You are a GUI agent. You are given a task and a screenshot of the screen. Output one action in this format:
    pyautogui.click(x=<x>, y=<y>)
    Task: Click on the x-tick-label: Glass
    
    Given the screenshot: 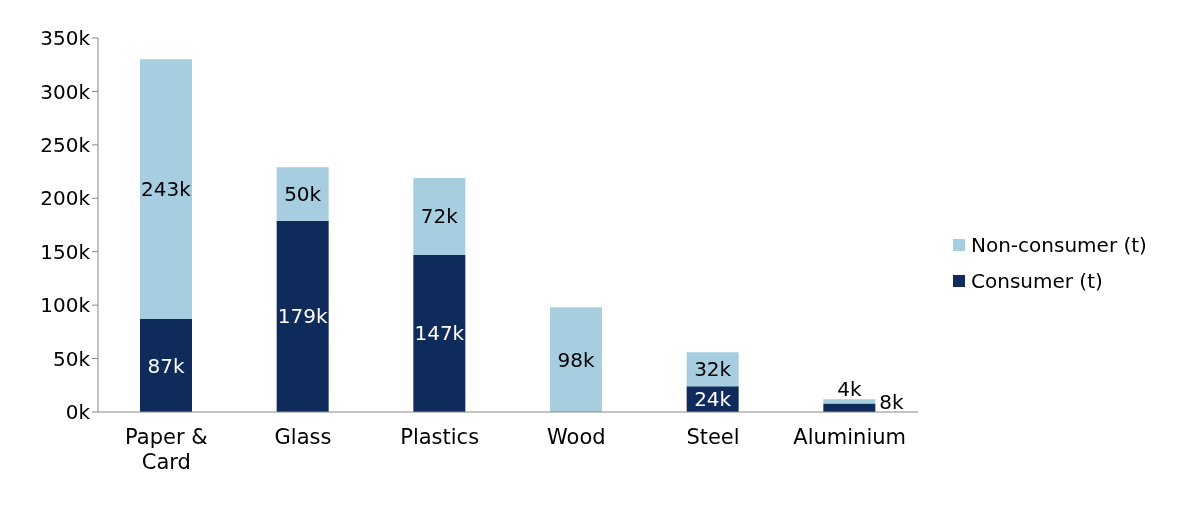 What is the action you would take?
    pyautogui.click(x=303, y=437)
    